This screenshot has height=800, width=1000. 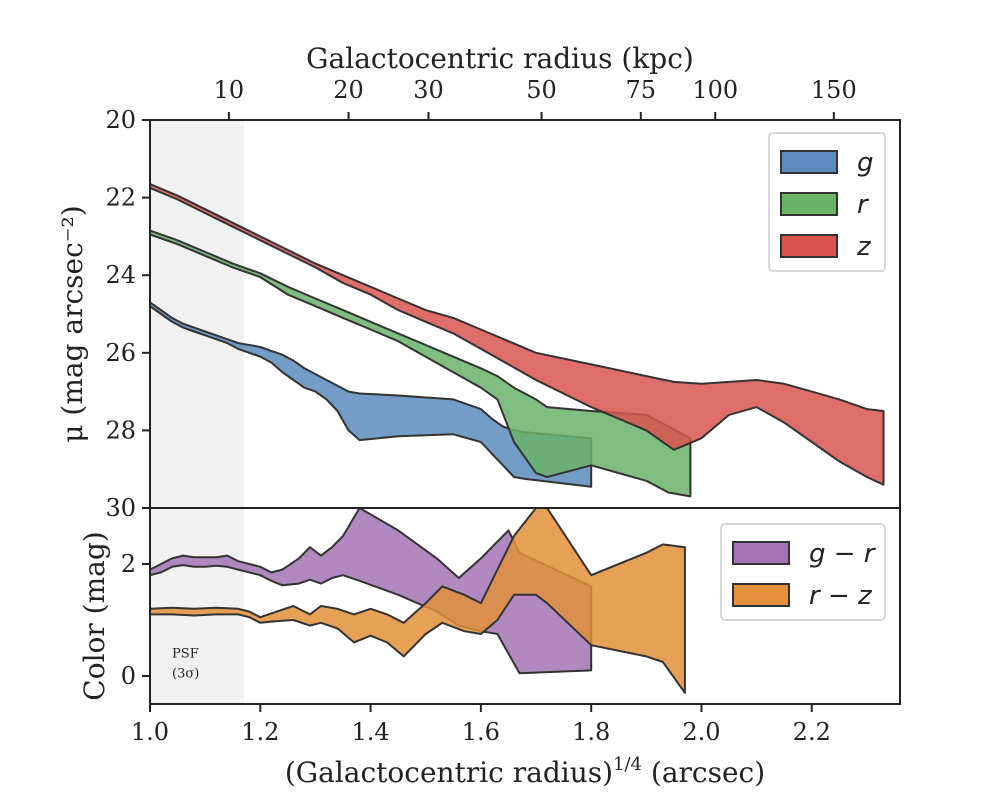 What do you see at coordinates (185, 654) in the screenshot?
I see `psf-annotation: PSF` at bounding box center [185, 654].